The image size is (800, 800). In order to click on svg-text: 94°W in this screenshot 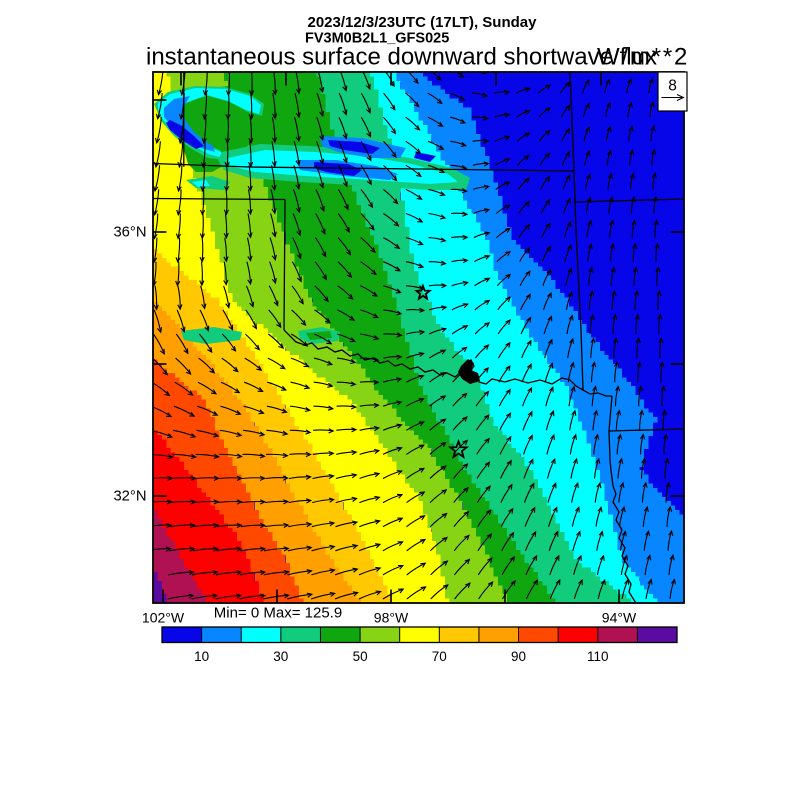, I will do `click(619, 618)`.